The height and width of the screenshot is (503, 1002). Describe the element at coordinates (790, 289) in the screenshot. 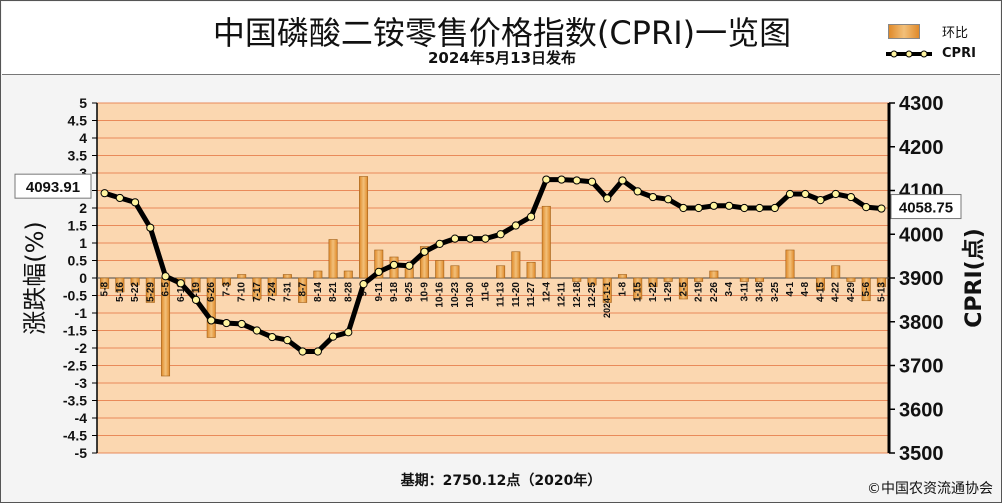

I see `category-label: 4-1` at that location.